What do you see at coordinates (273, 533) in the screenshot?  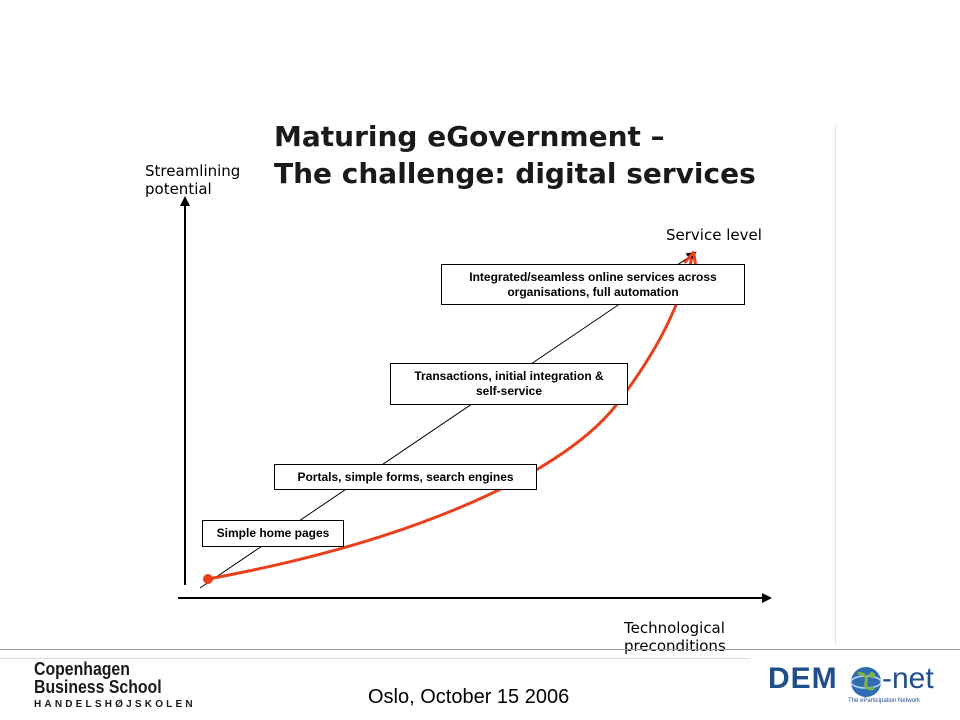 I see `stage-simple-home-pages: Simple home pages` at bounding box center [273, 533].